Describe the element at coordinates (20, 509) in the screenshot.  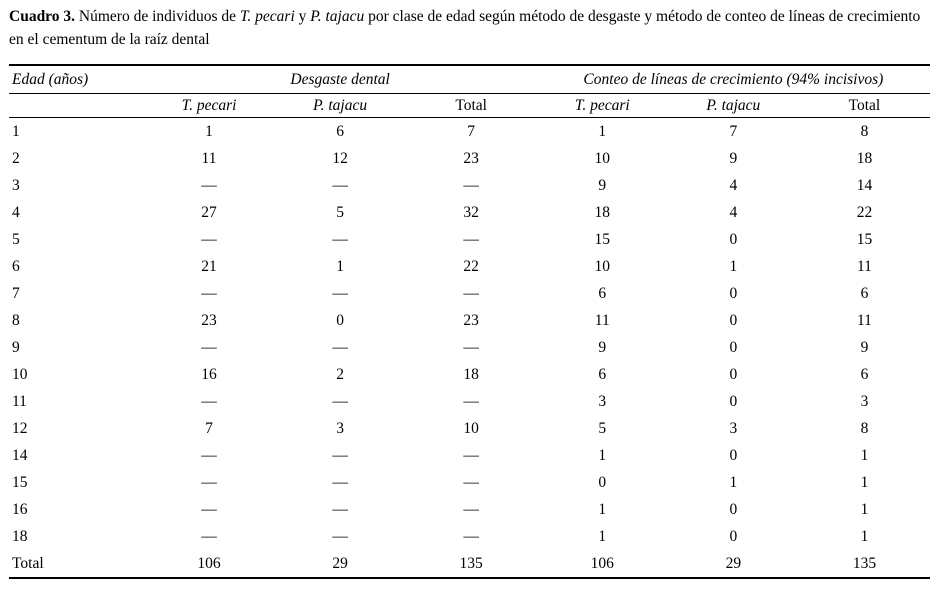
I see `edad-cell: 16` at that location.